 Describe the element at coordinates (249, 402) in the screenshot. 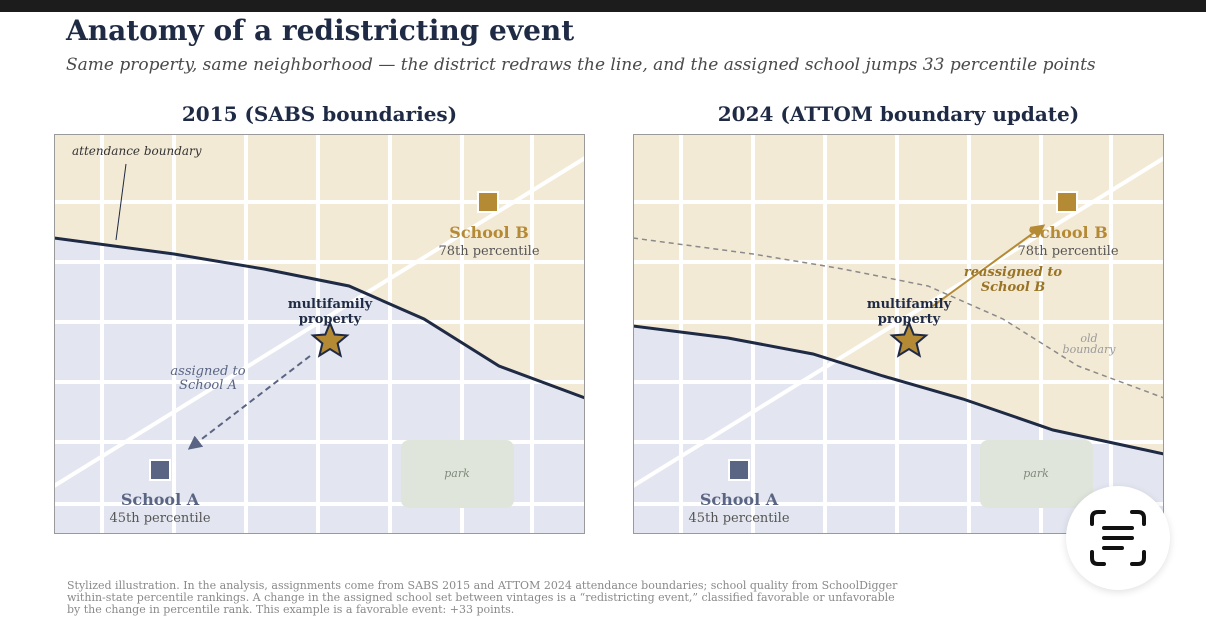

I see `assignment-arrow` at that location.